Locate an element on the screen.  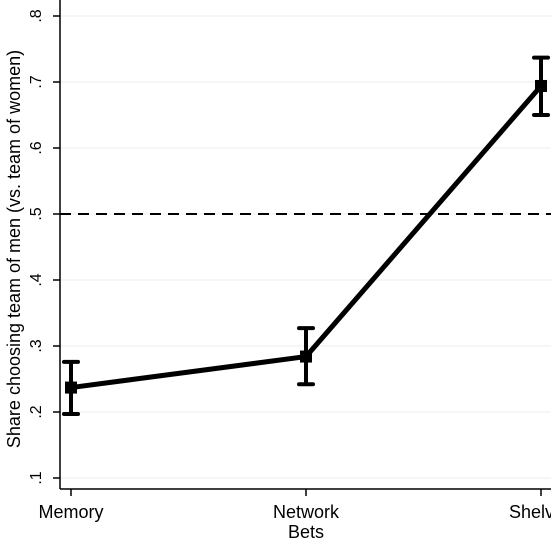
x-ticks: Memory Network Shelves is located at coordinates (294, 505).